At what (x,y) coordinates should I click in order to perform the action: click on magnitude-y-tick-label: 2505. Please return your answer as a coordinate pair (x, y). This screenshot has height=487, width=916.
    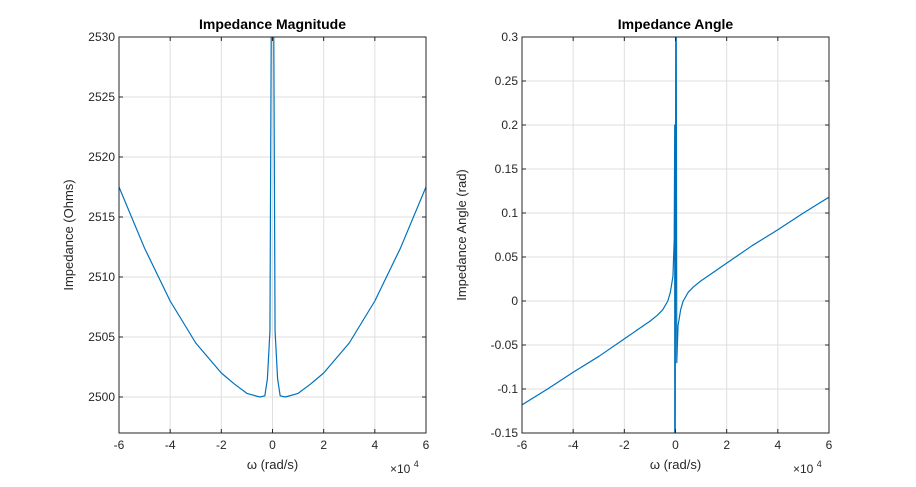
    Looking at the image, I should click on (101, 337).